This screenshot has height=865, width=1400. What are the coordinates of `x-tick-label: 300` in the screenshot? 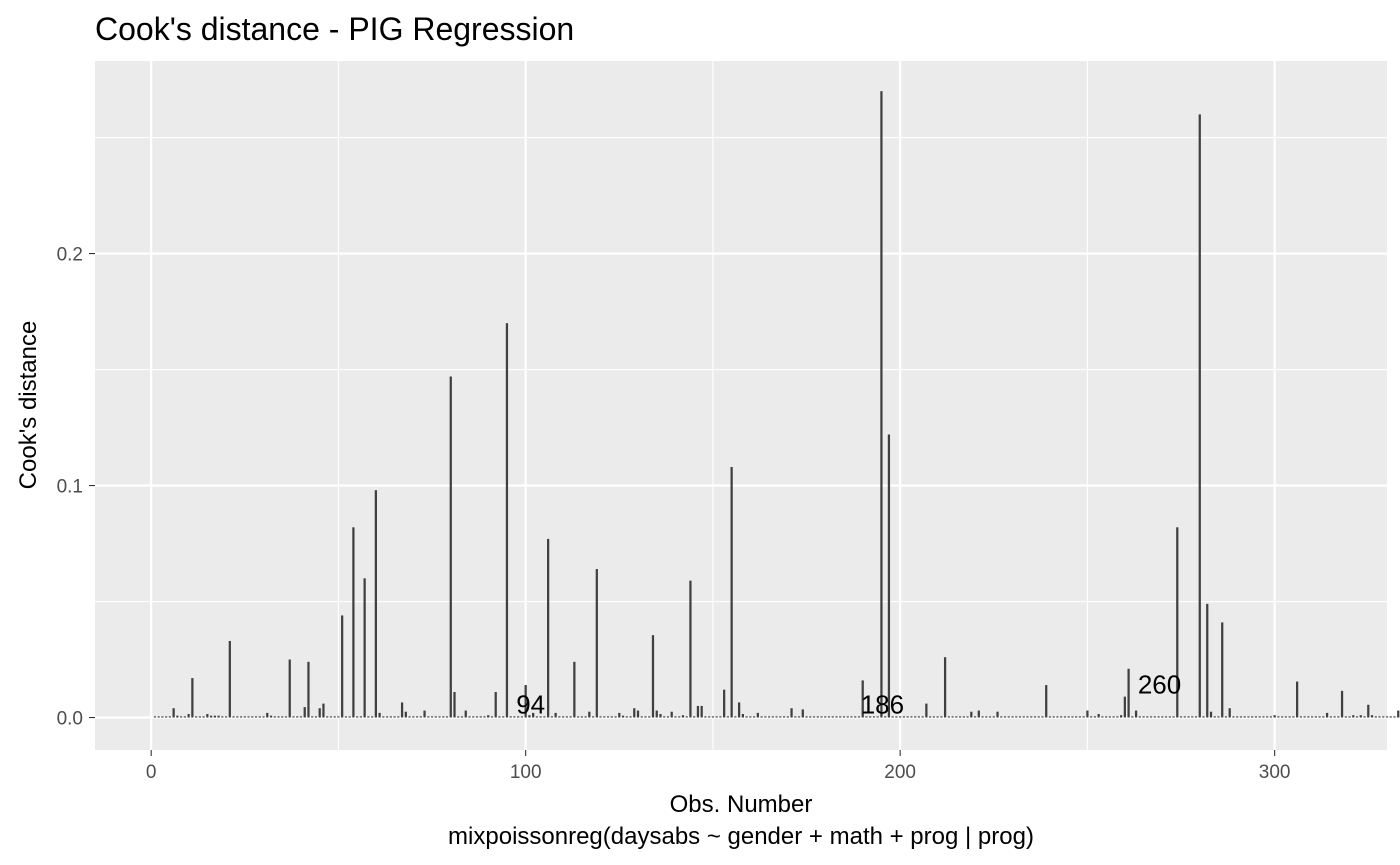 It's located at (1275, 772).